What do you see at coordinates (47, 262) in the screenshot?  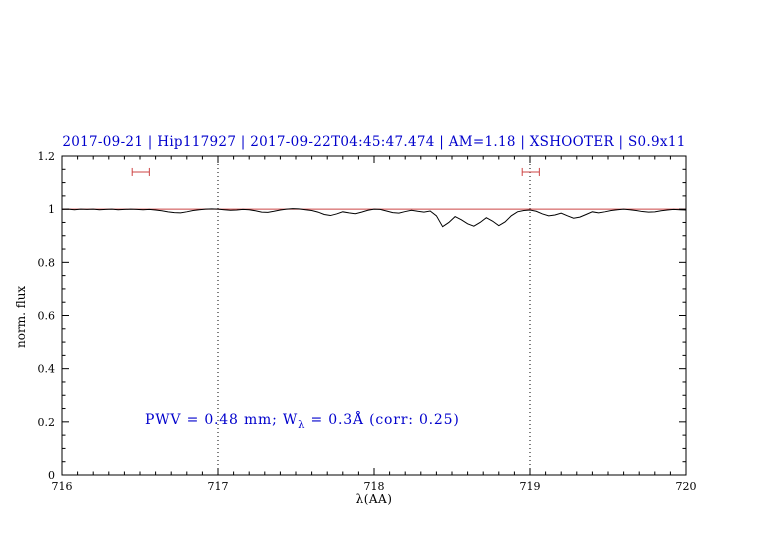 I see `y-tick-label: 0.8` at bounding box center [47, 262].